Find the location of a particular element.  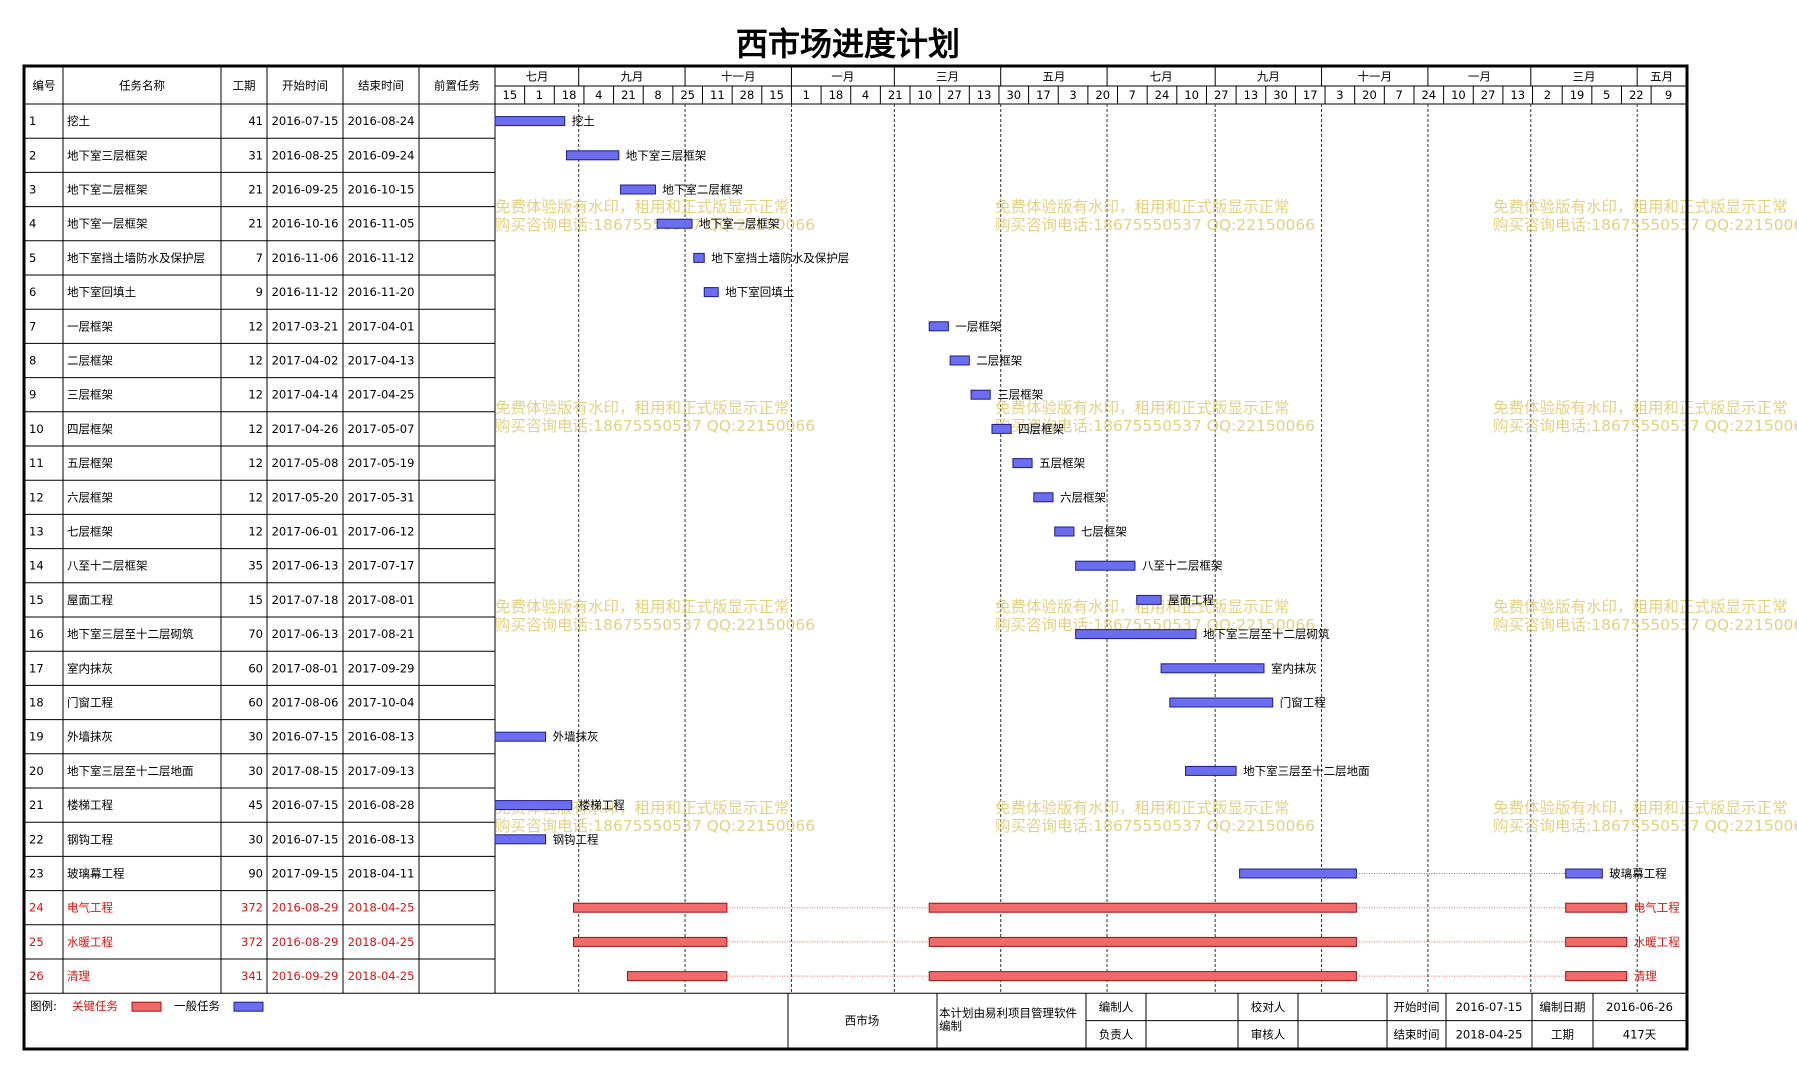

day-label: 3 is located at coordinates (1339, 95).